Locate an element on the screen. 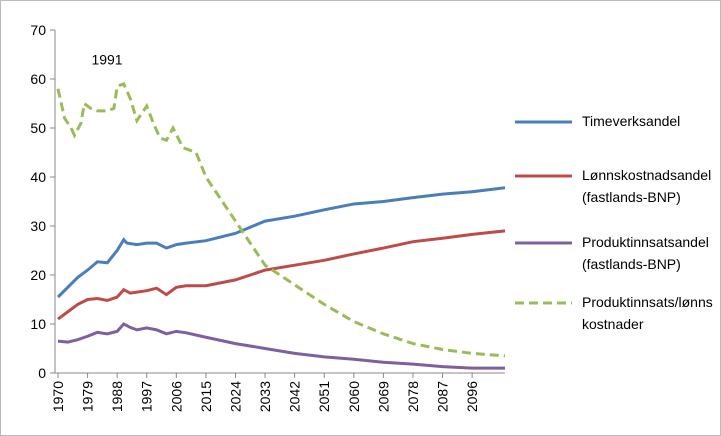  y-tick-label: 40 is located at coordinates (38, 177).